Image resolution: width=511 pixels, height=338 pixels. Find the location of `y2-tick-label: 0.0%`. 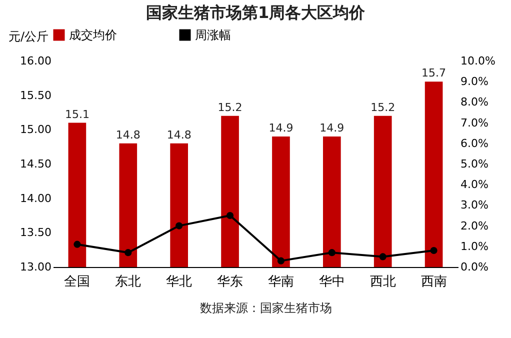

y2-tick-label: 0.0% is located at coordinates (474, 267).